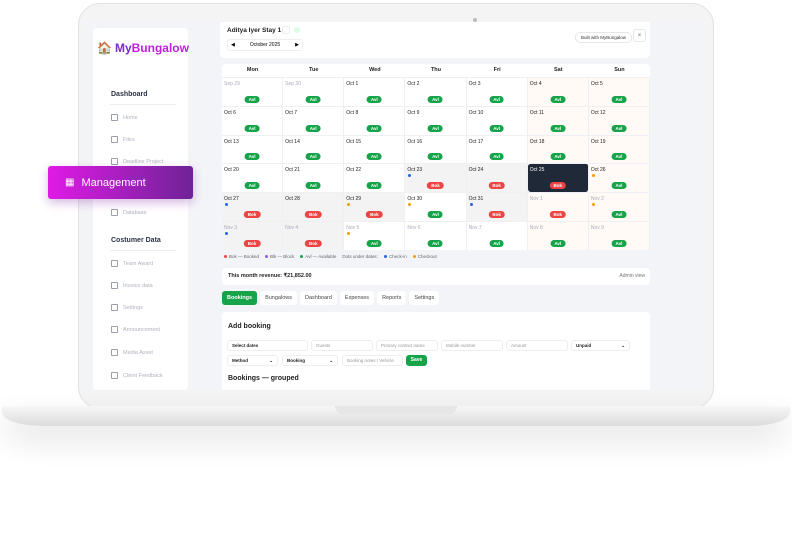 The height and width of the screenshot is (544, 792). I want to click on calendar-day: Oct 18 Avl, so click(558, 149).